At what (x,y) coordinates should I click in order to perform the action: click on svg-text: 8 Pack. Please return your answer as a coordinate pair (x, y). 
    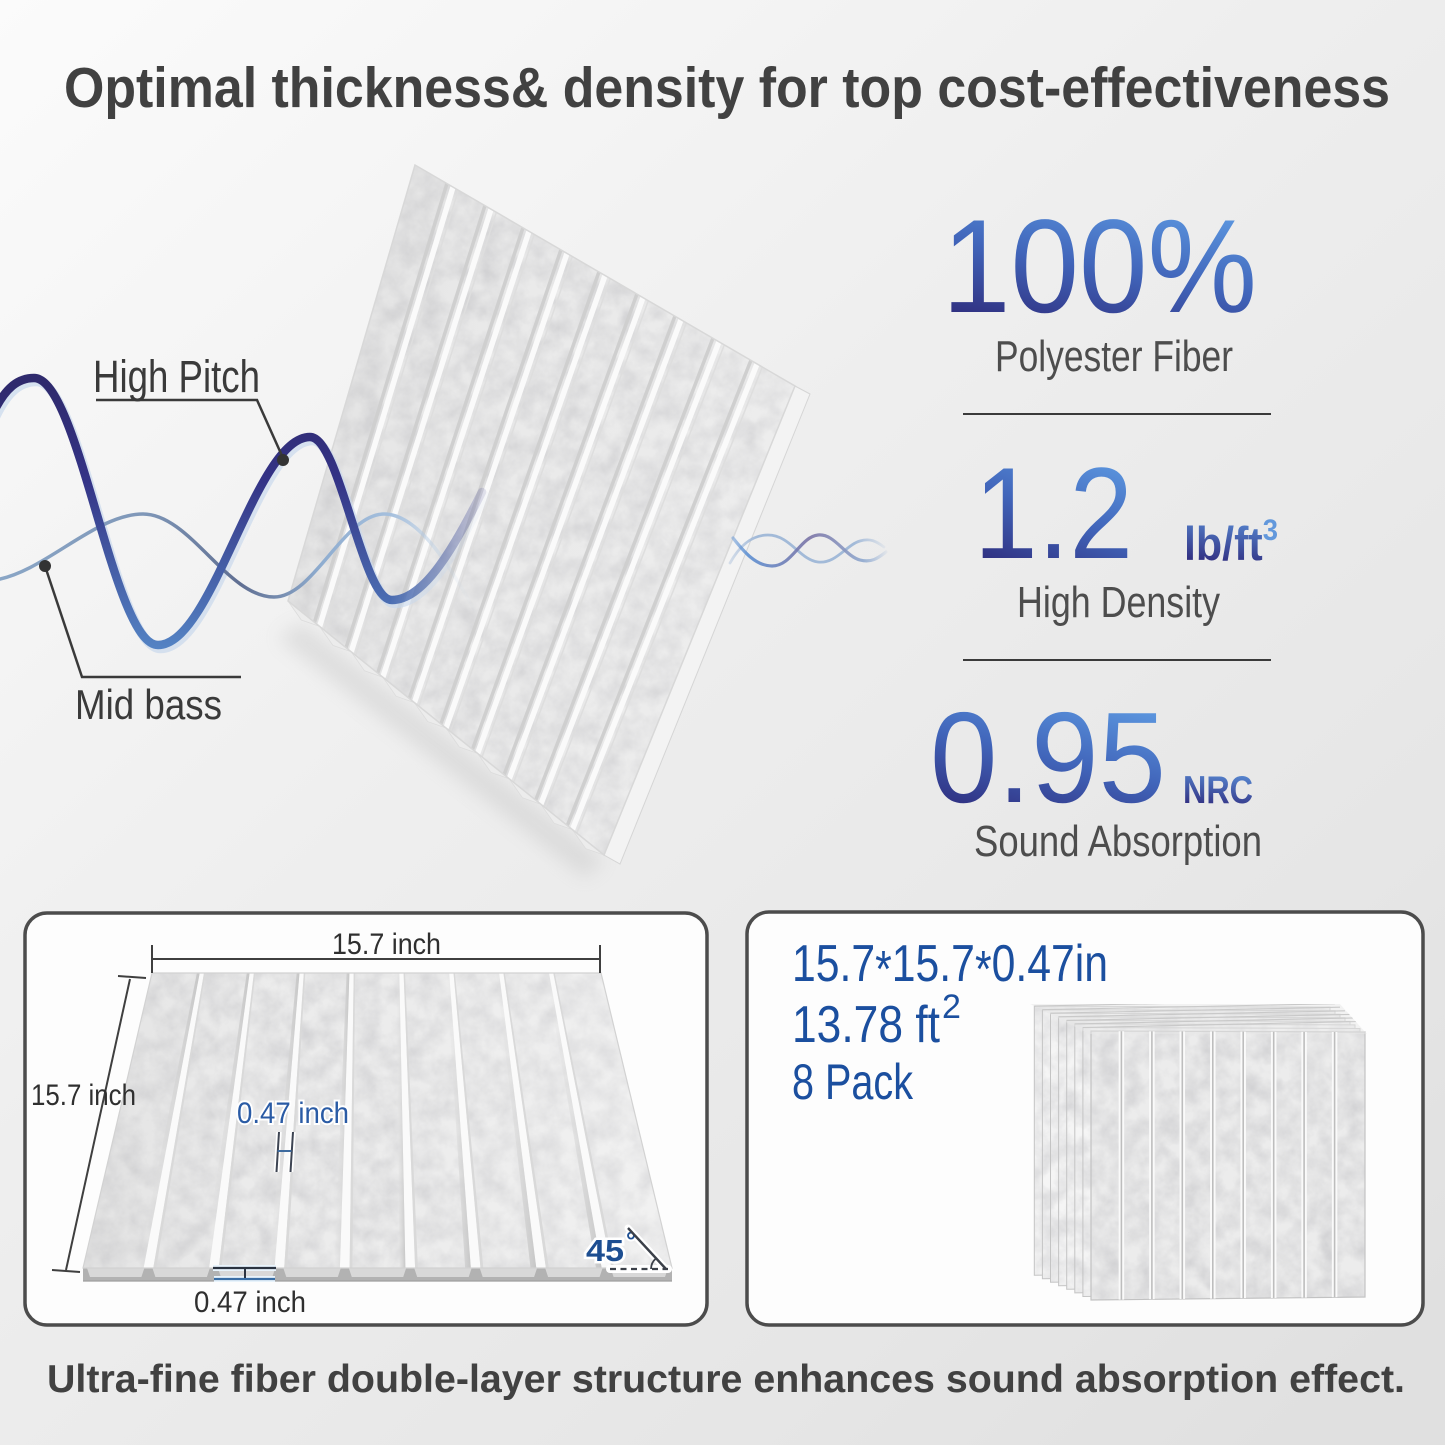
    Looking at the image, I should click on (853, 1082).